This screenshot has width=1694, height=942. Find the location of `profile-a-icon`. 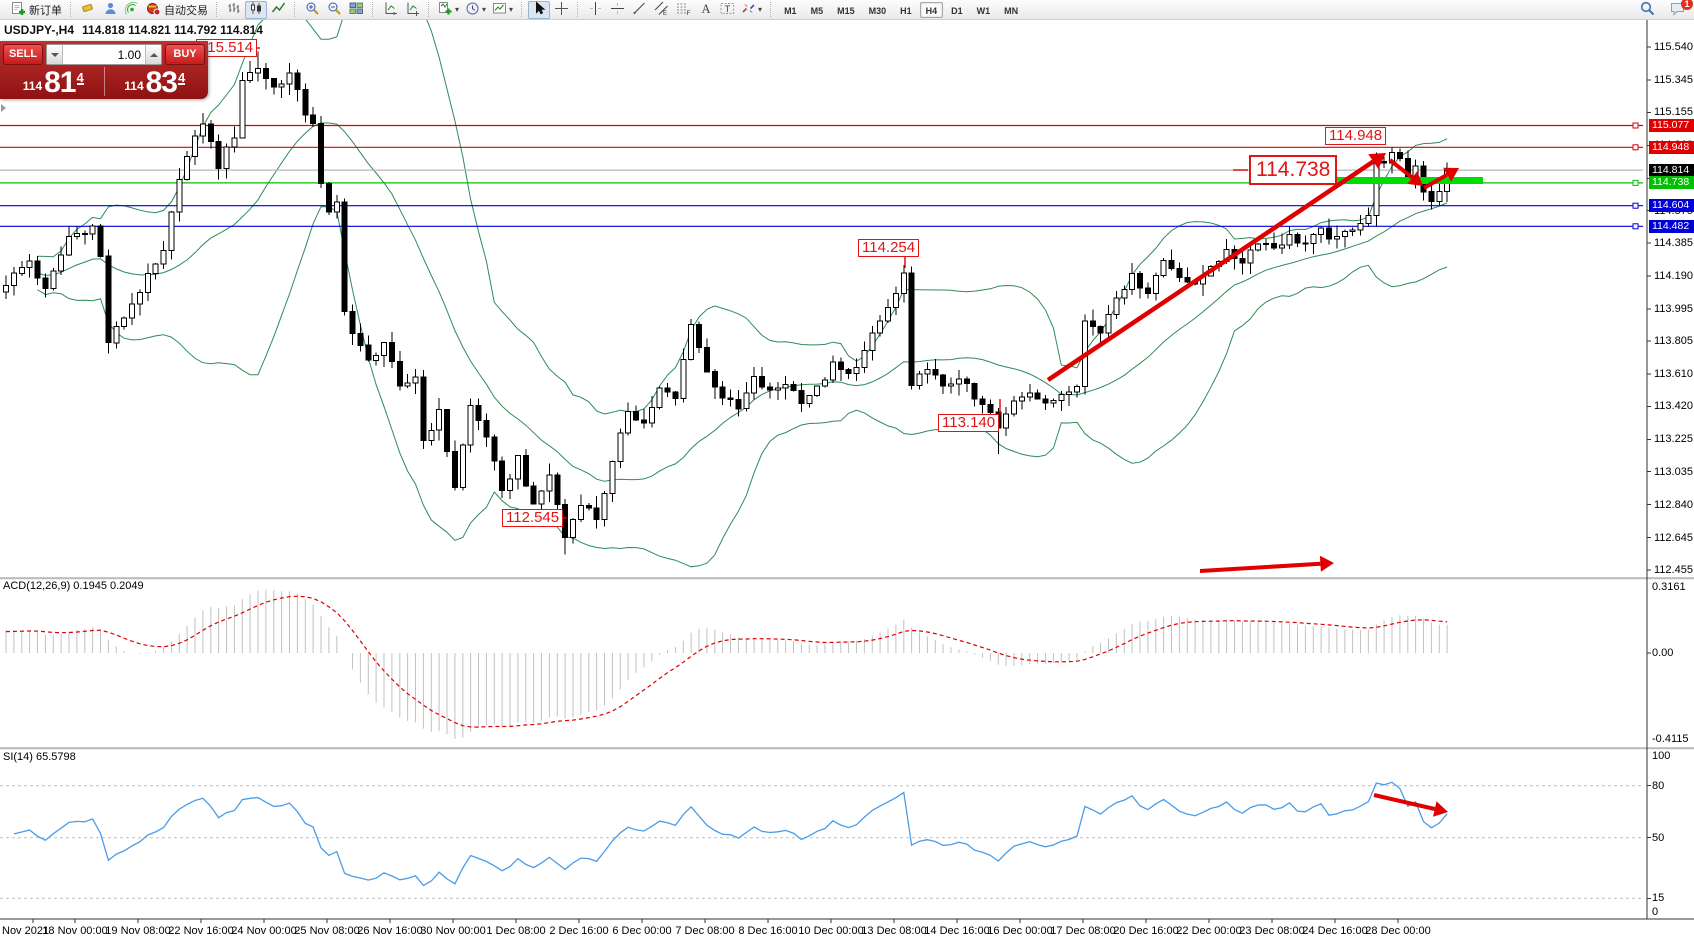

profile-a-icon is located at coordinates (390, 10).